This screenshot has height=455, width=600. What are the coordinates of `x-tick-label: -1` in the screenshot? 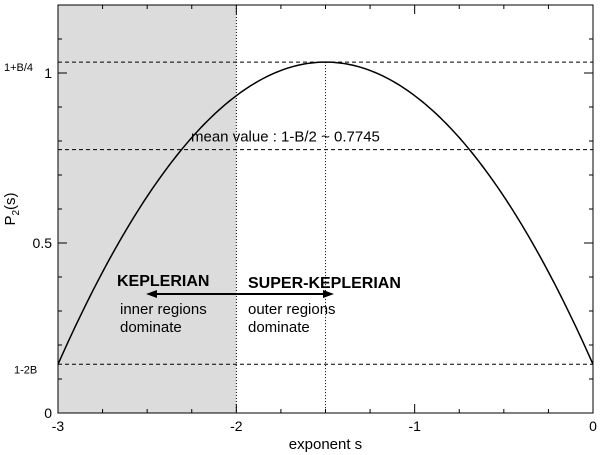 It's located at (414, 426).